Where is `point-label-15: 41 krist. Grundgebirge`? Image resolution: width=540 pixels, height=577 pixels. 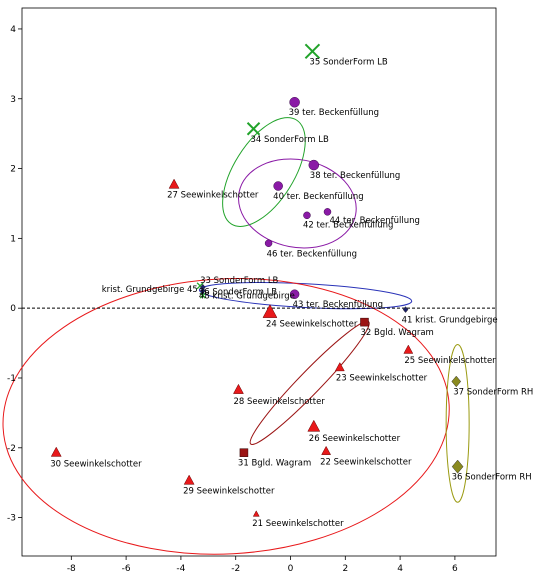
point-label-15: 41 krist. Grundgebirge is located at coordinates (450, 321).